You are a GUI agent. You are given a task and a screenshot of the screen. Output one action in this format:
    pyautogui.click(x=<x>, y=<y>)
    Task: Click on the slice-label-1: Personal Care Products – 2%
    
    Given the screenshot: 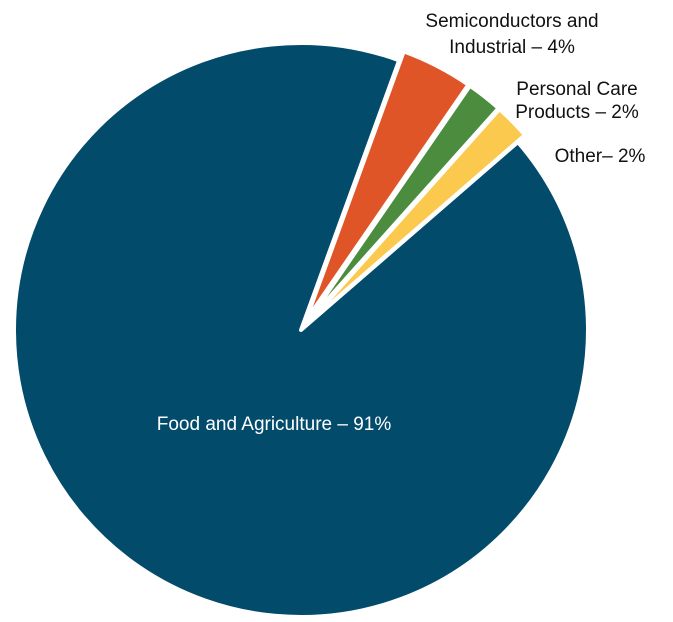 What is the action you would take?
    pyautogui.click(x=577, y=101)
    